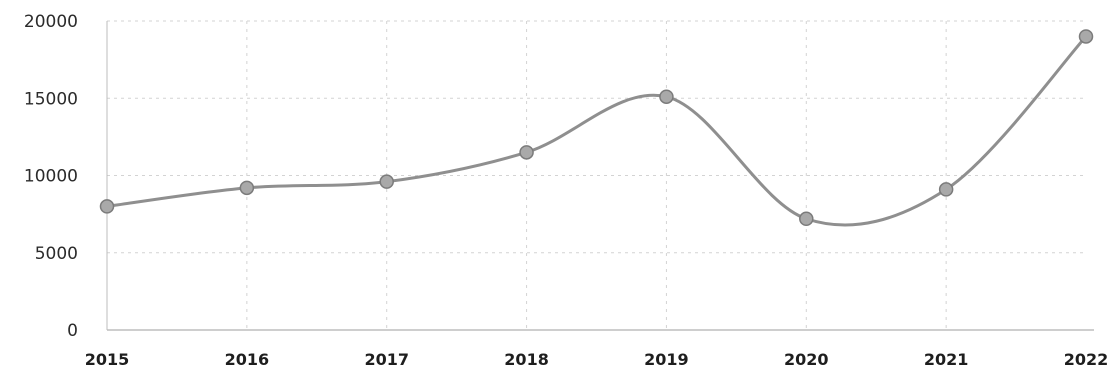  I want to click on y-axis-ticks: 0 5000 10000 15000 20000, so click(51, 176).